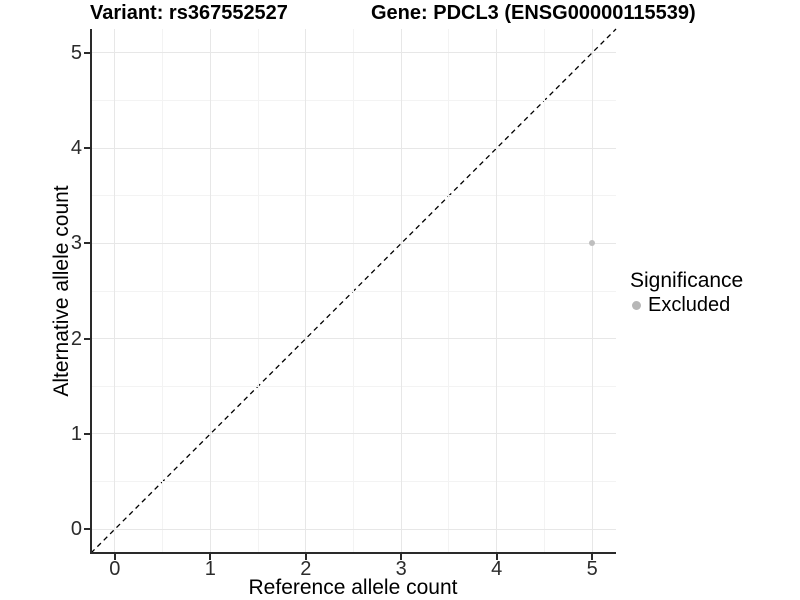 This screenshot has width=800, height=600. What do you see at coordinates (76, 148) in the screenshot?
I see `y-tick-label: 4` at bounding box center [76, 148].